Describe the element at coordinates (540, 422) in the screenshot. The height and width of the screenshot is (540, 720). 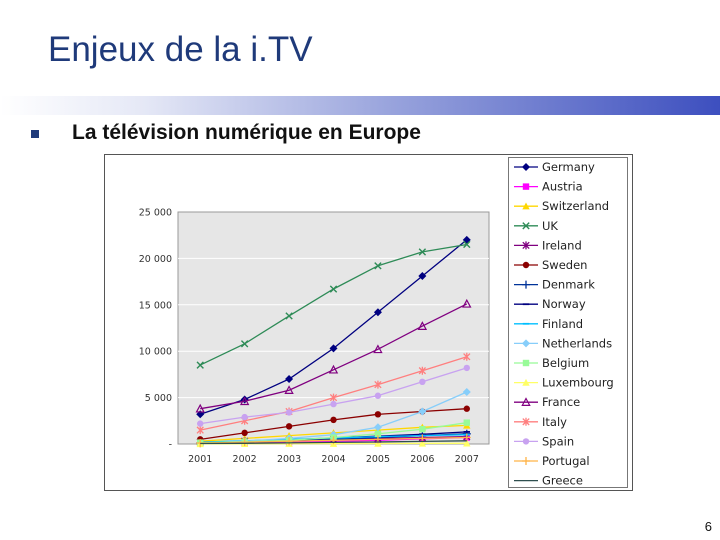
I see `legend-item-italy: Italy` at that location.